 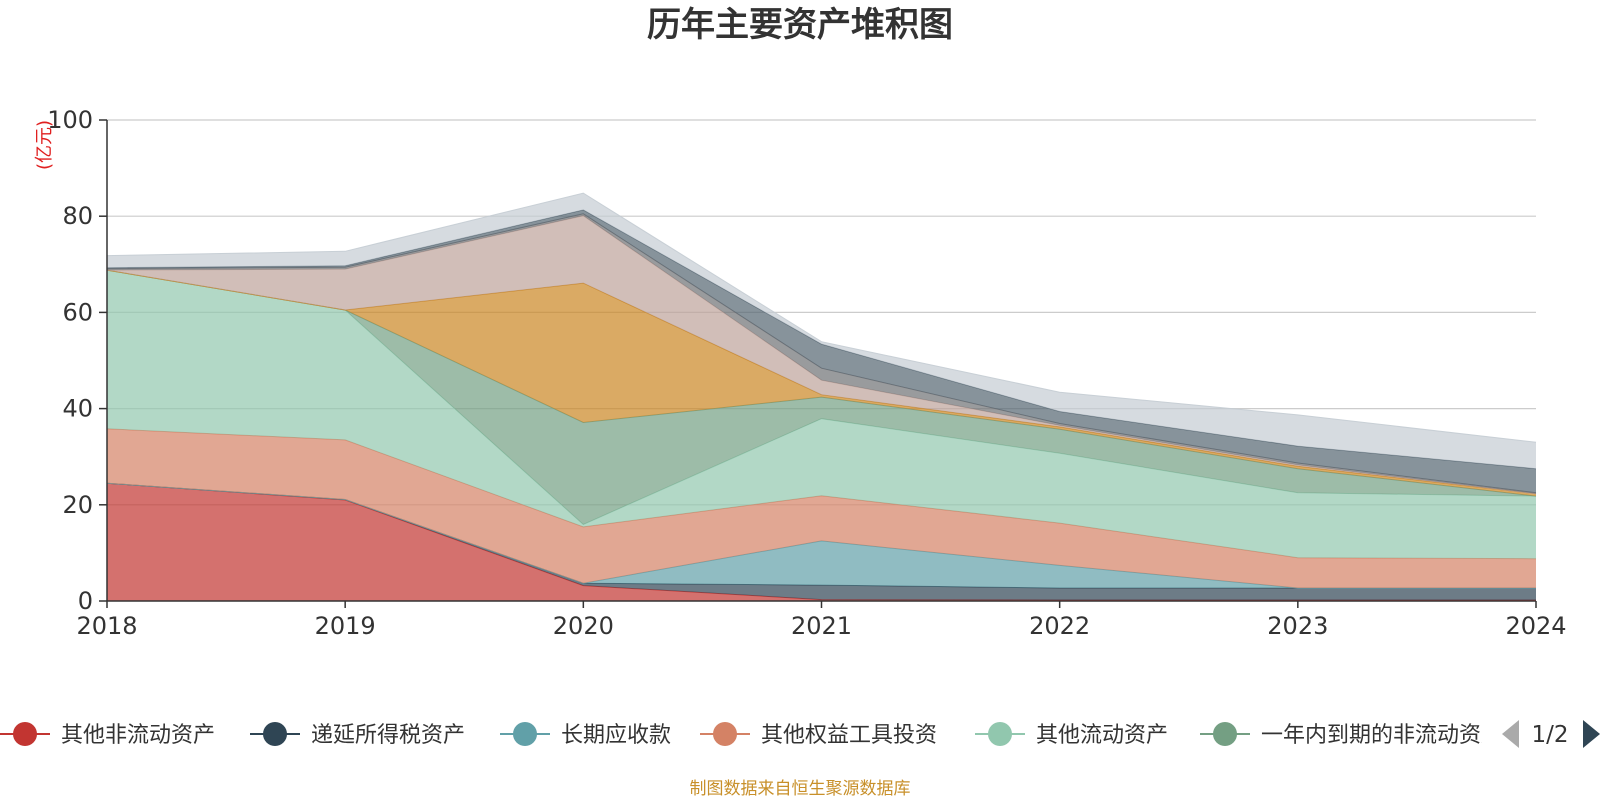 I want to click on legend-item: 其他流动资产, so click(x=1071, y=735).